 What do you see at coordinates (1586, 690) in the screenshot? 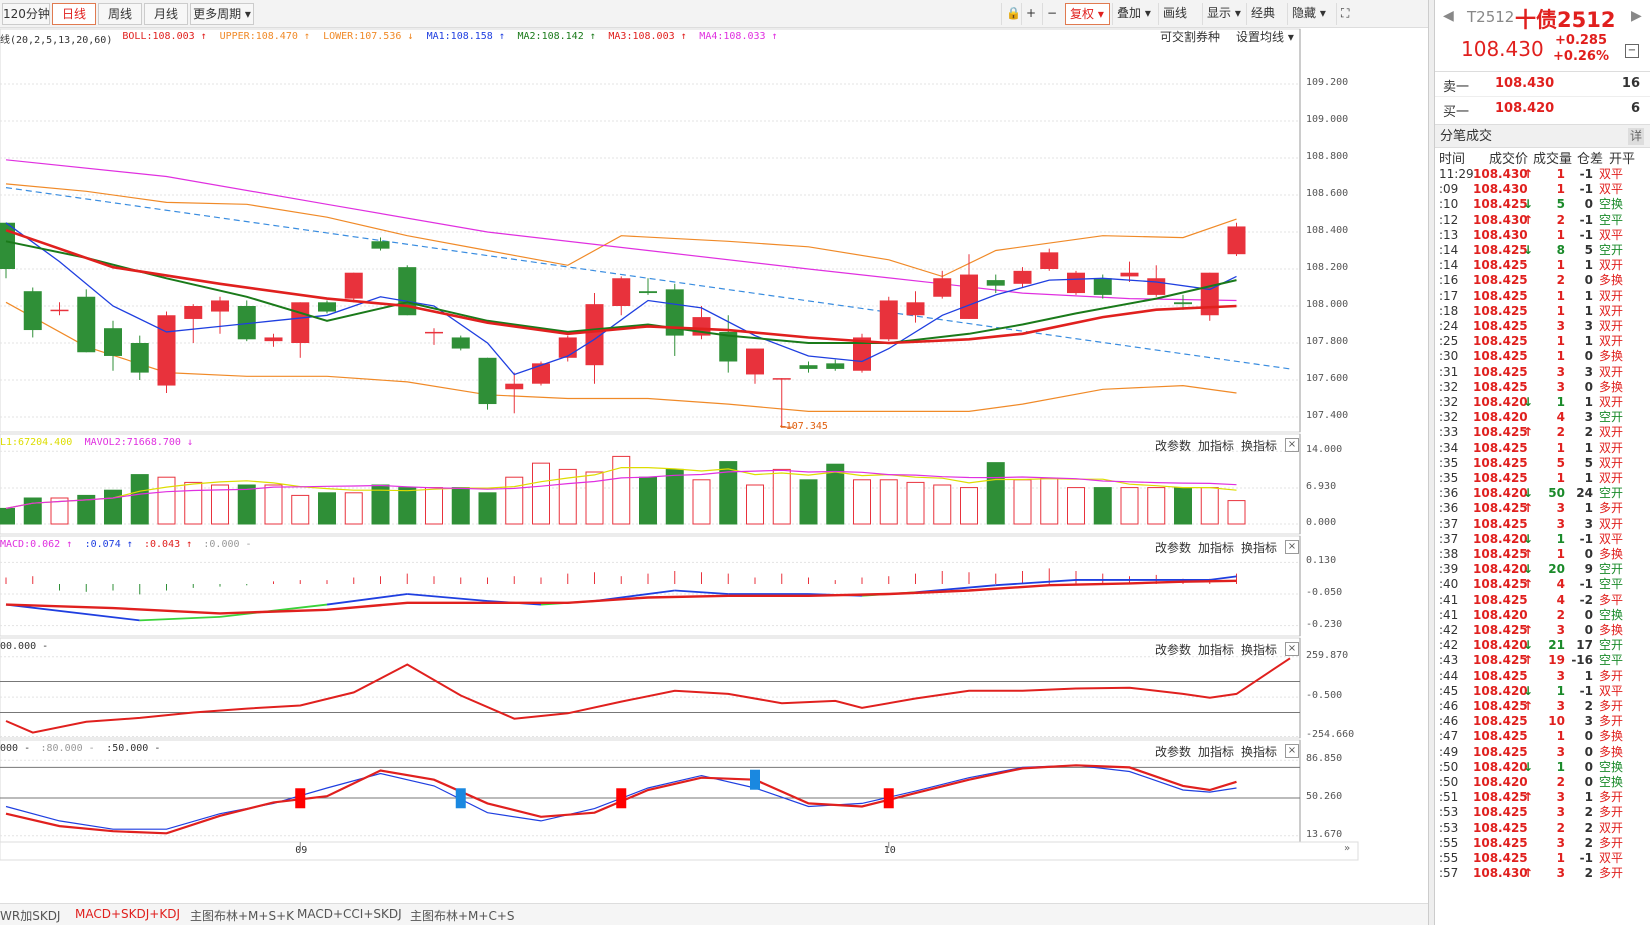
I see `tick-oi-diff: -1` at bounding box center [1586, 690].